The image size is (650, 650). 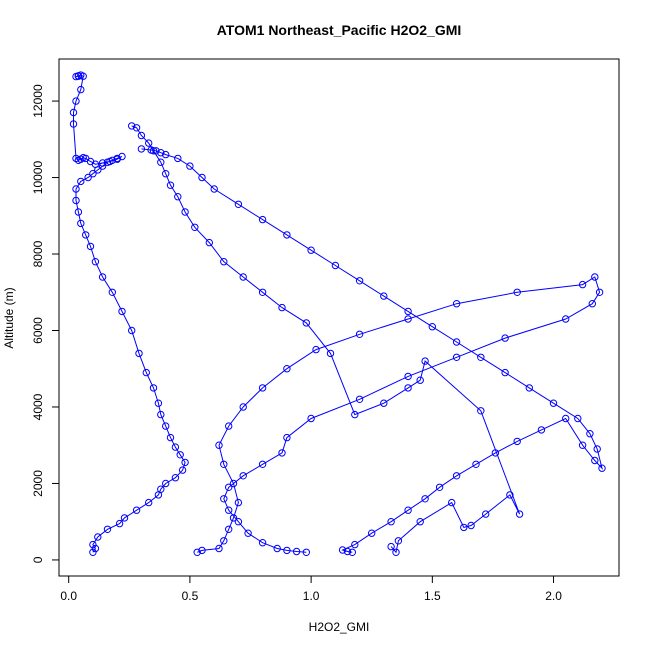 What do you see at coordinates (38, 483) in the screenshot?
I see `y-tick-label: 2000` at bounding box center [38, 483].